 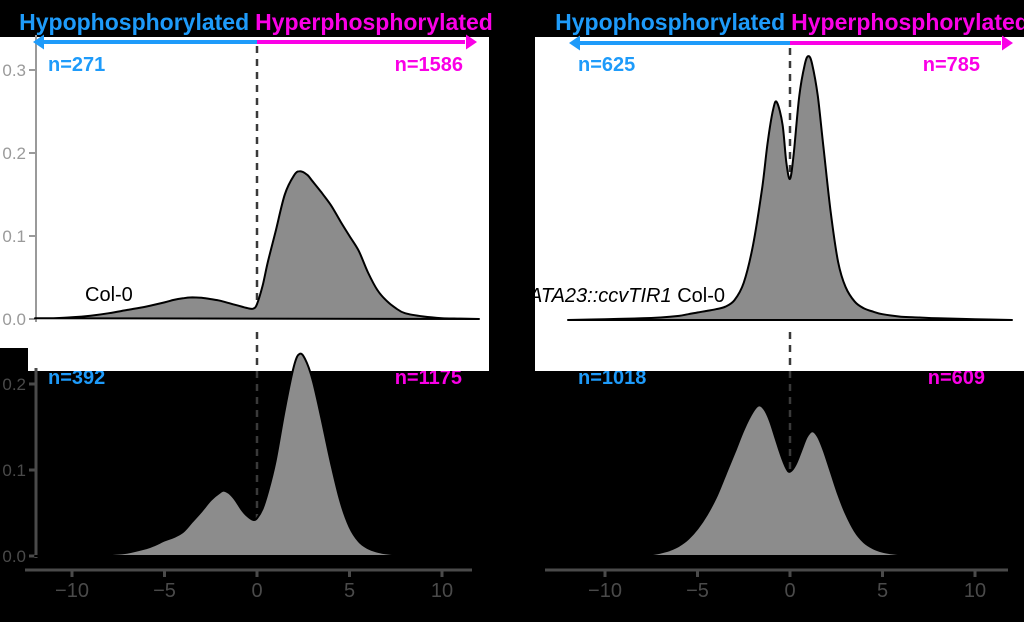 What do you see at coordinates (951, 65) in the screenshot?
I see `n-hyper-count-top-right: n=785` at bounding box center [951, 65].